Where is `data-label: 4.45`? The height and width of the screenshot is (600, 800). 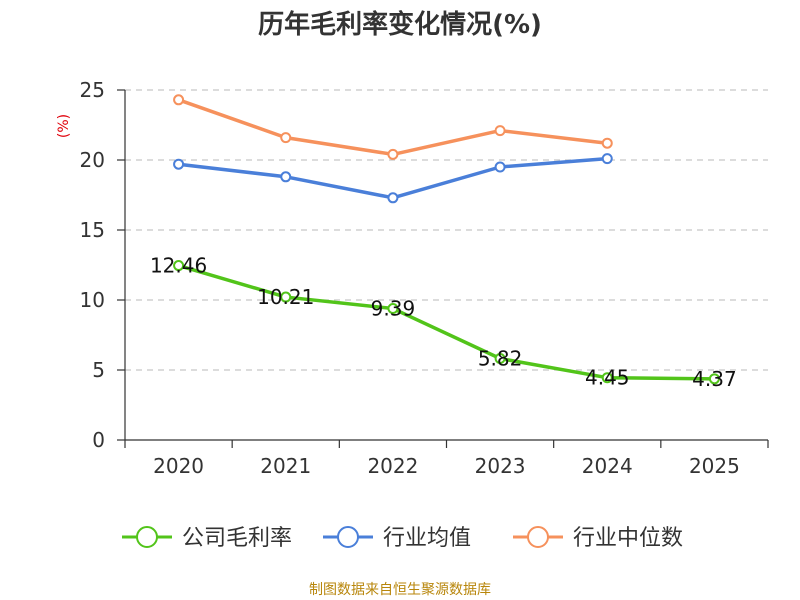
data-label: 4.45 is located at coordinates (607, 378).